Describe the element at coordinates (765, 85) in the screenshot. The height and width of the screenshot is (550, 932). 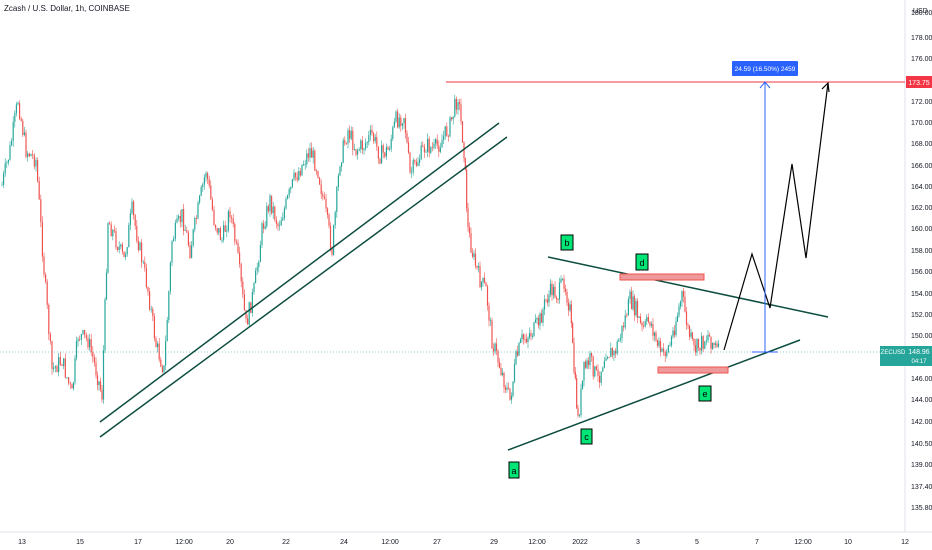
I see `measure-arrowhead` at that location.